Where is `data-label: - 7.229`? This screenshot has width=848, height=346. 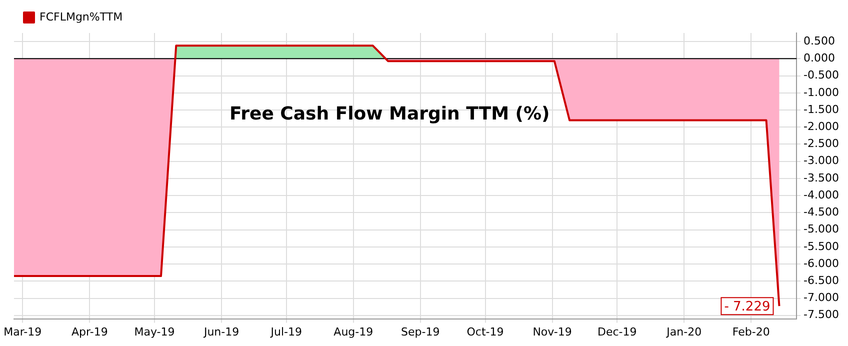
data-label: - 7.229 is located at coordinates (747, 306).